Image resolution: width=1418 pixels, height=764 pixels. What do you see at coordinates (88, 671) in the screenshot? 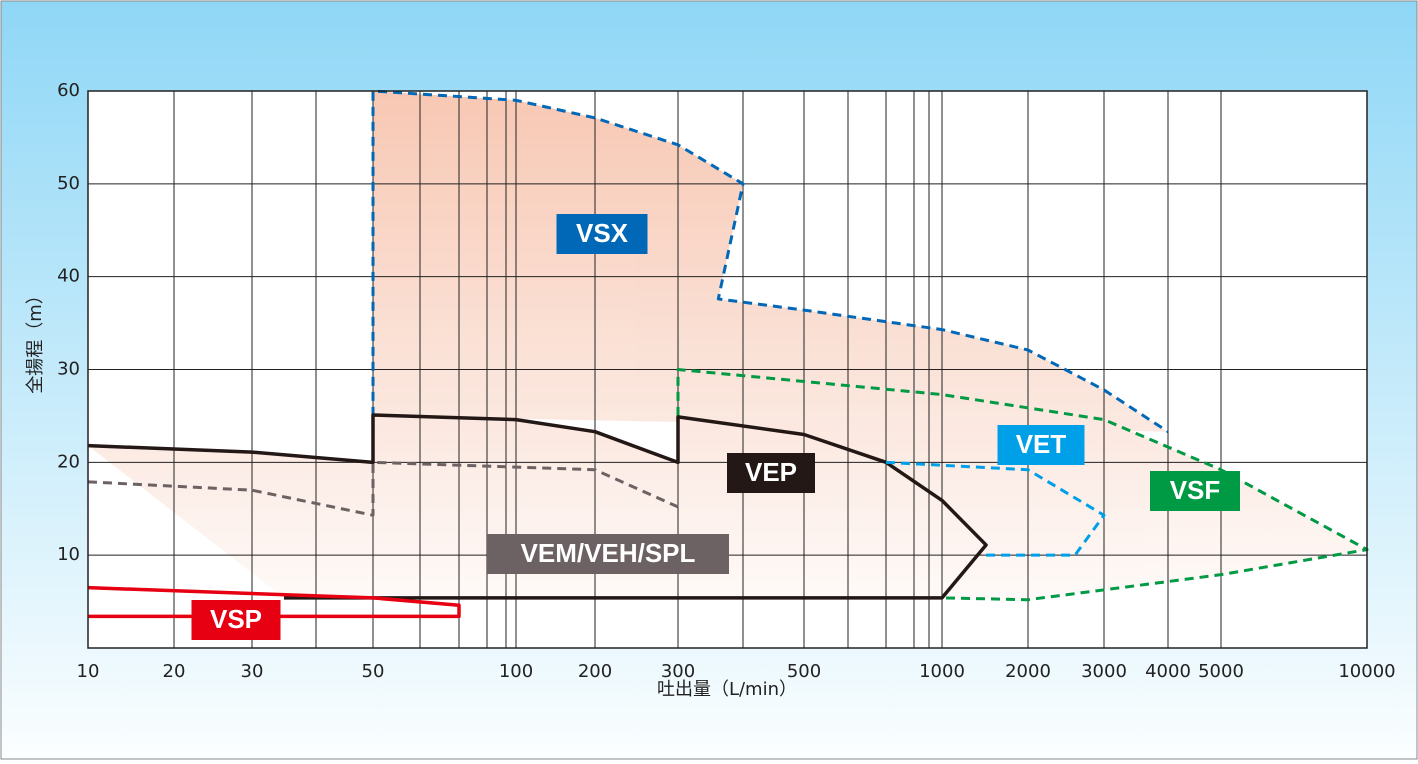
I see `x-tick-label: 10` at bounding box center [88, 671].